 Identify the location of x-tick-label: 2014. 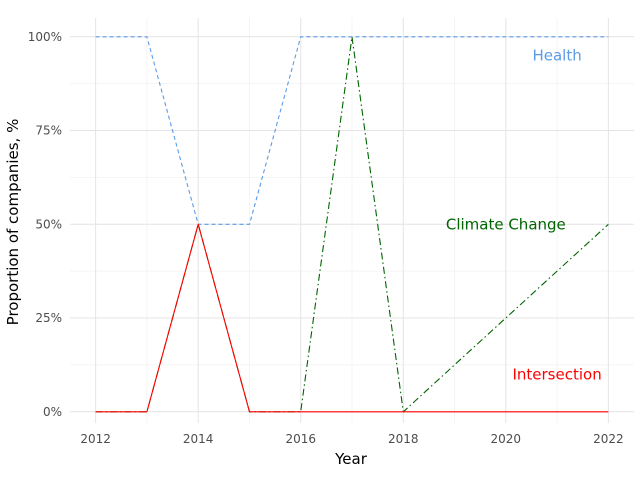
(198, 439).